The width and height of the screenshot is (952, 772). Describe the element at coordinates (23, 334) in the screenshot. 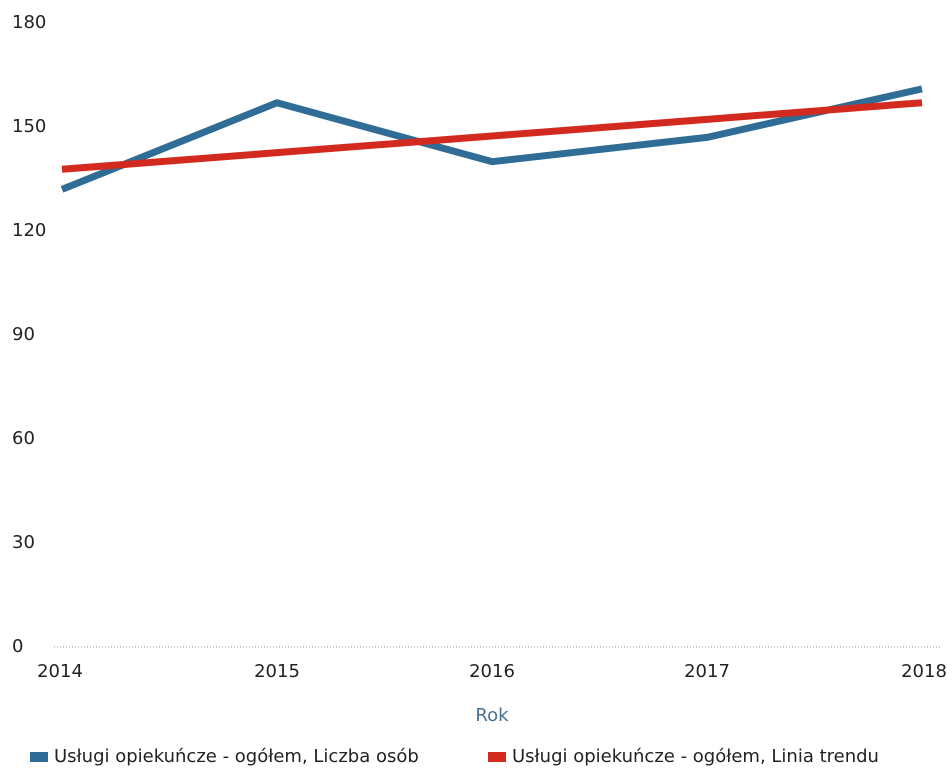

I see `y-tick-label: 90` at that location.